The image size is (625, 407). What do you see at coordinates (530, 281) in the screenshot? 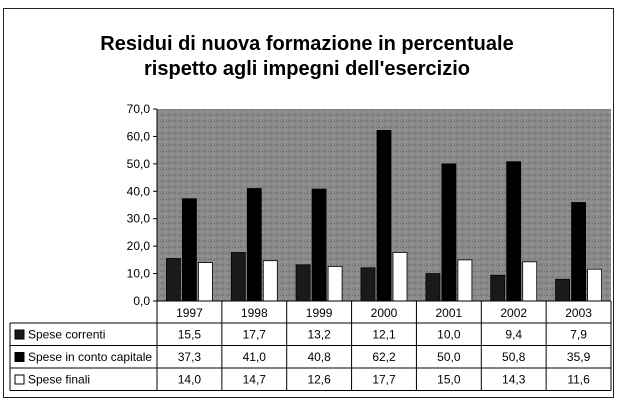
I see `bar-3-2002` at bounding box center [530, 281].